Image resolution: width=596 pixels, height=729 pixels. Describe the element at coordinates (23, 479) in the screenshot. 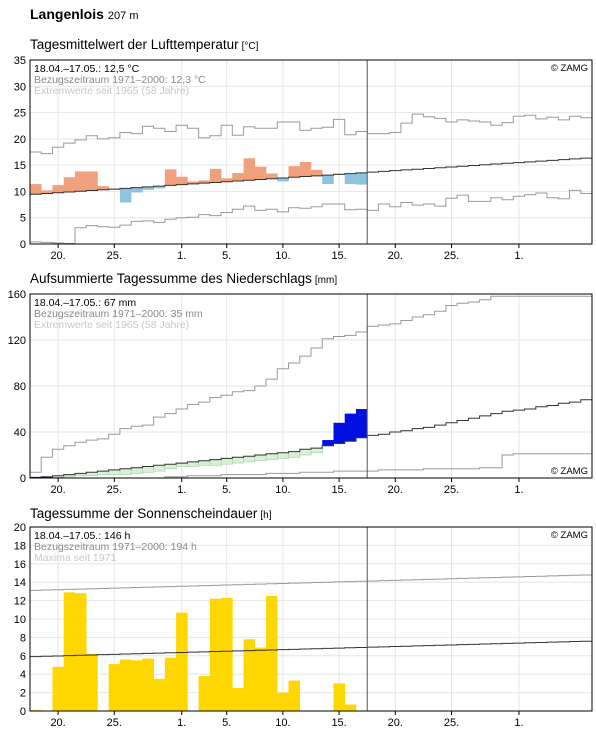

I see `y-tick-label: 0` at that location.